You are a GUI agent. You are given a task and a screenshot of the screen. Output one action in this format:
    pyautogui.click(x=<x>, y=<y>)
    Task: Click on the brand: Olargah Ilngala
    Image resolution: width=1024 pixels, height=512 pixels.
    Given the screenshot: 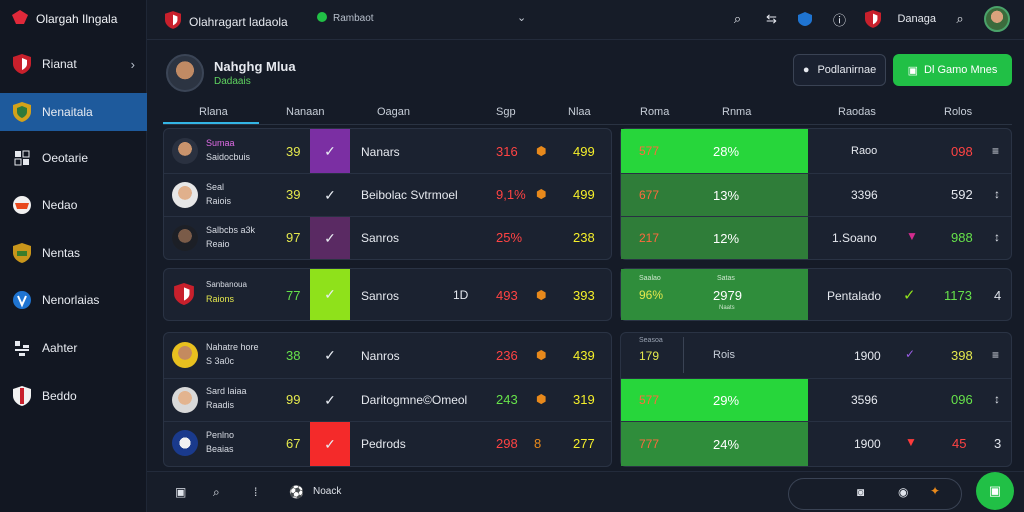 What is the action you would take?
    pyautogui.click(x=64, y=18)
    